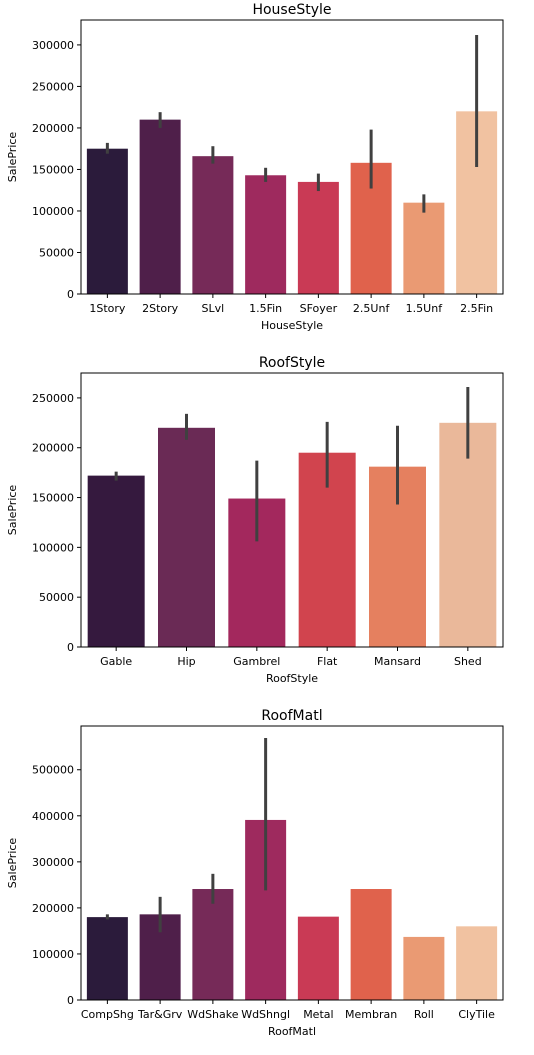 The image size is (534, 1055). What do you see at coordinates (107, 221) in the screenshot?
I see `bar-1story` at bounding box center [107, 221].